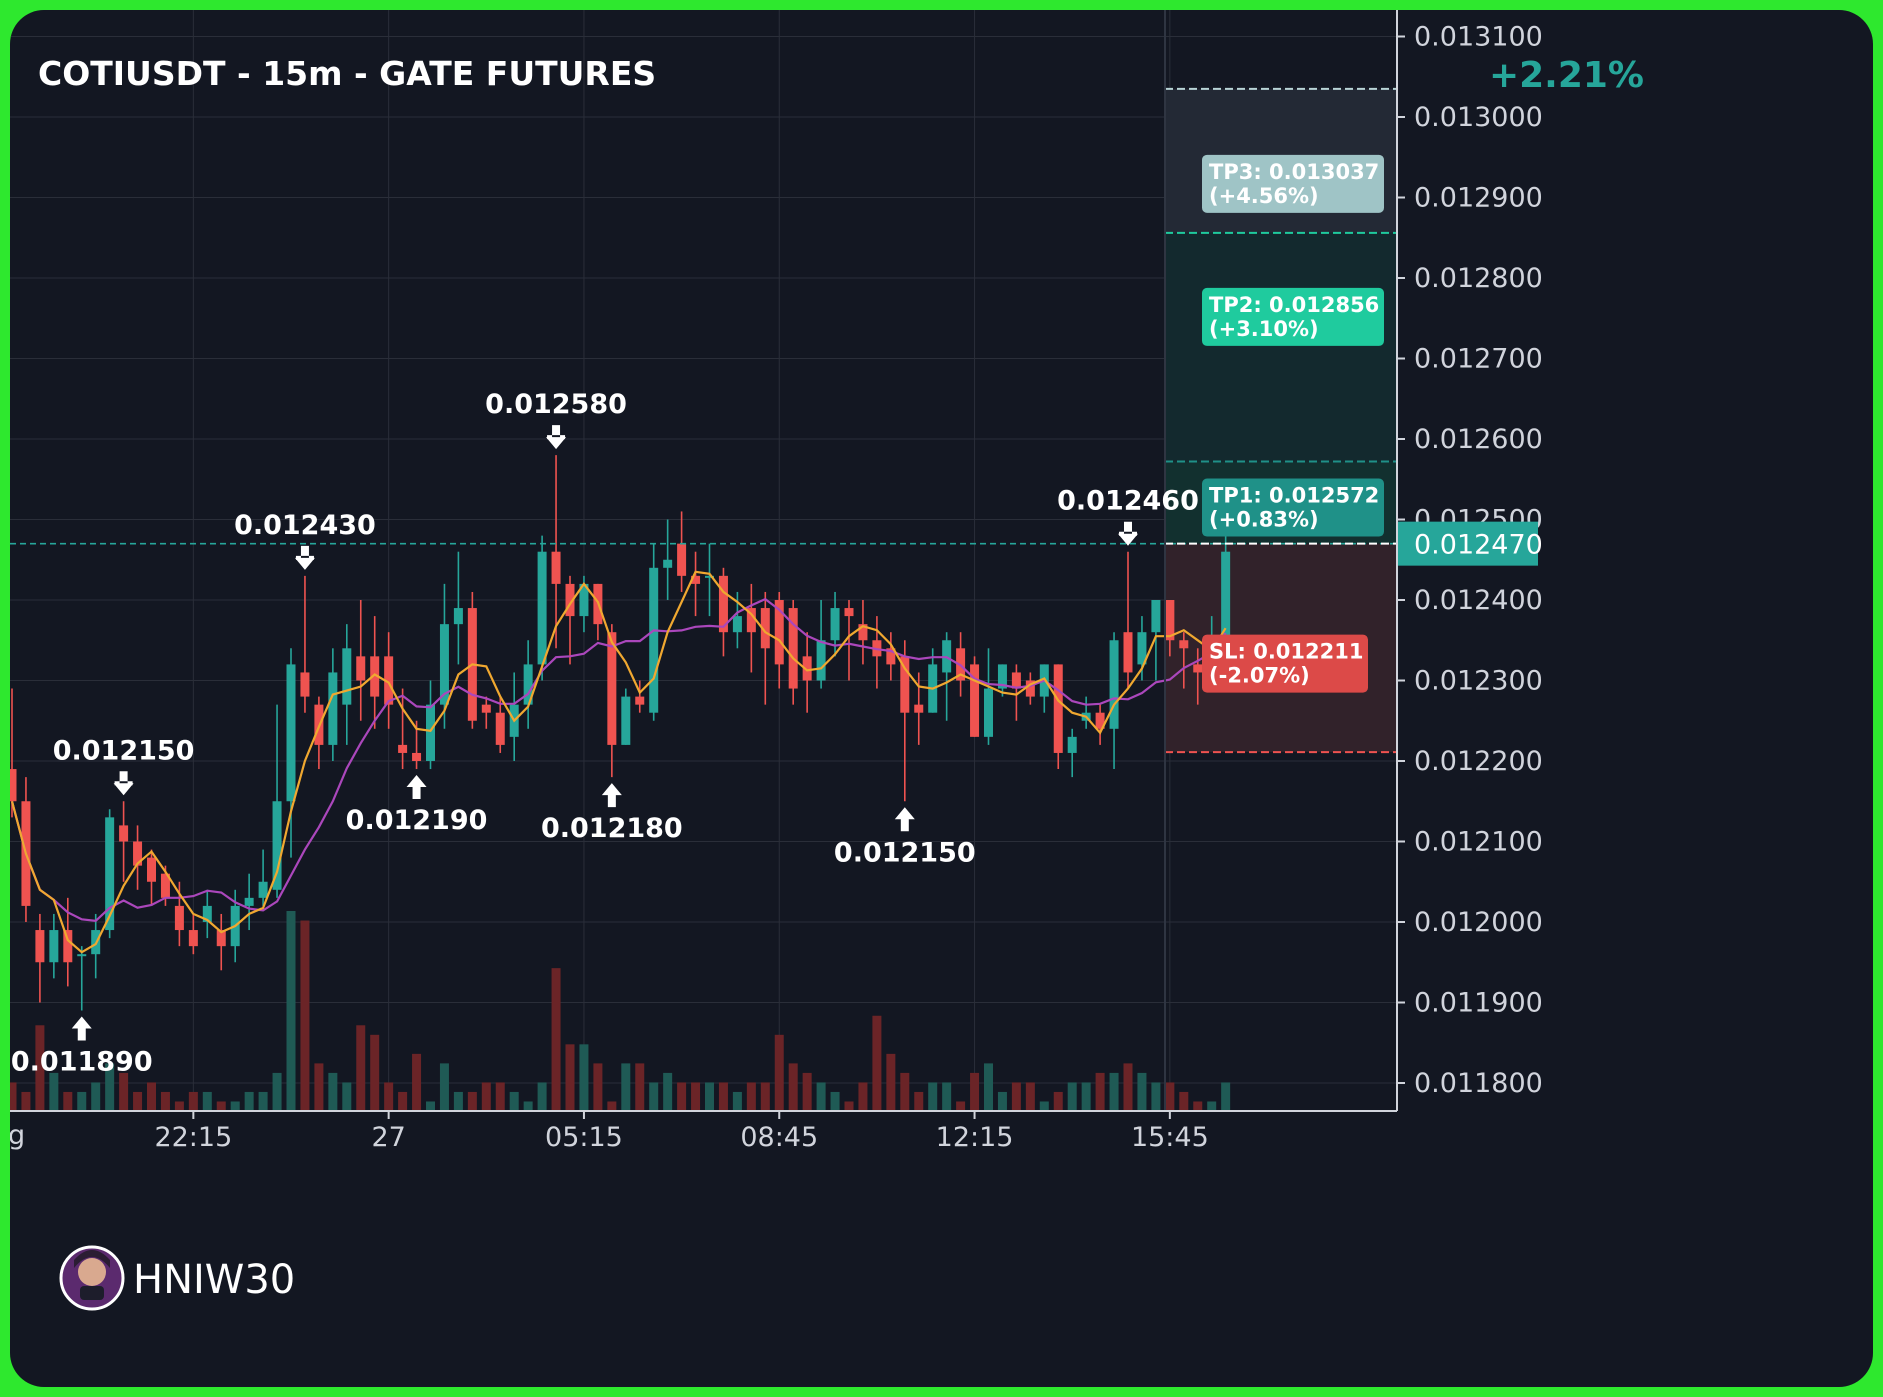 The width and height of the screenshot is (1883, 1397). I want to click on price-annotation: 0.012190, so click(417, 820).